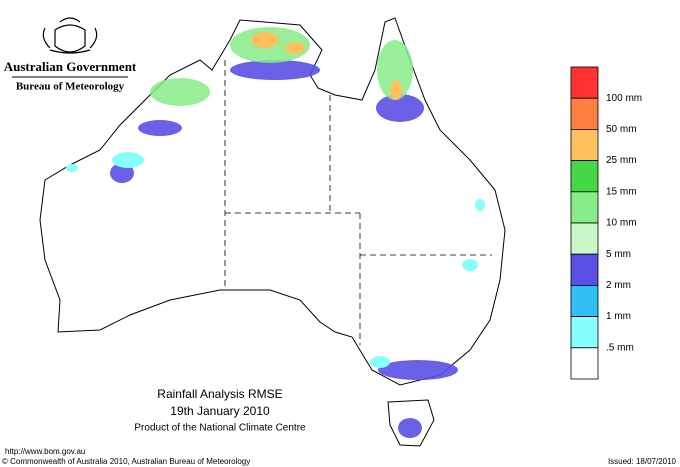 This screenshot has height=467, width=680. I want to click on issued: Issued: 18/07/2010, so click(642, 461).